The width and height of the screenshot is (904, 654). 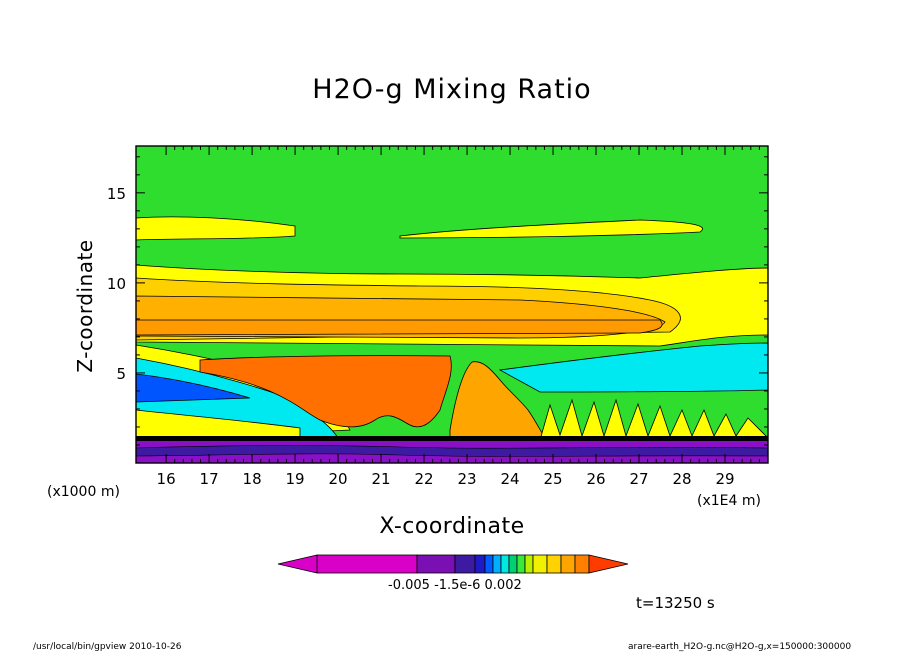 I want to click on band-upper-yellow-right, so click(x=551, y=229).